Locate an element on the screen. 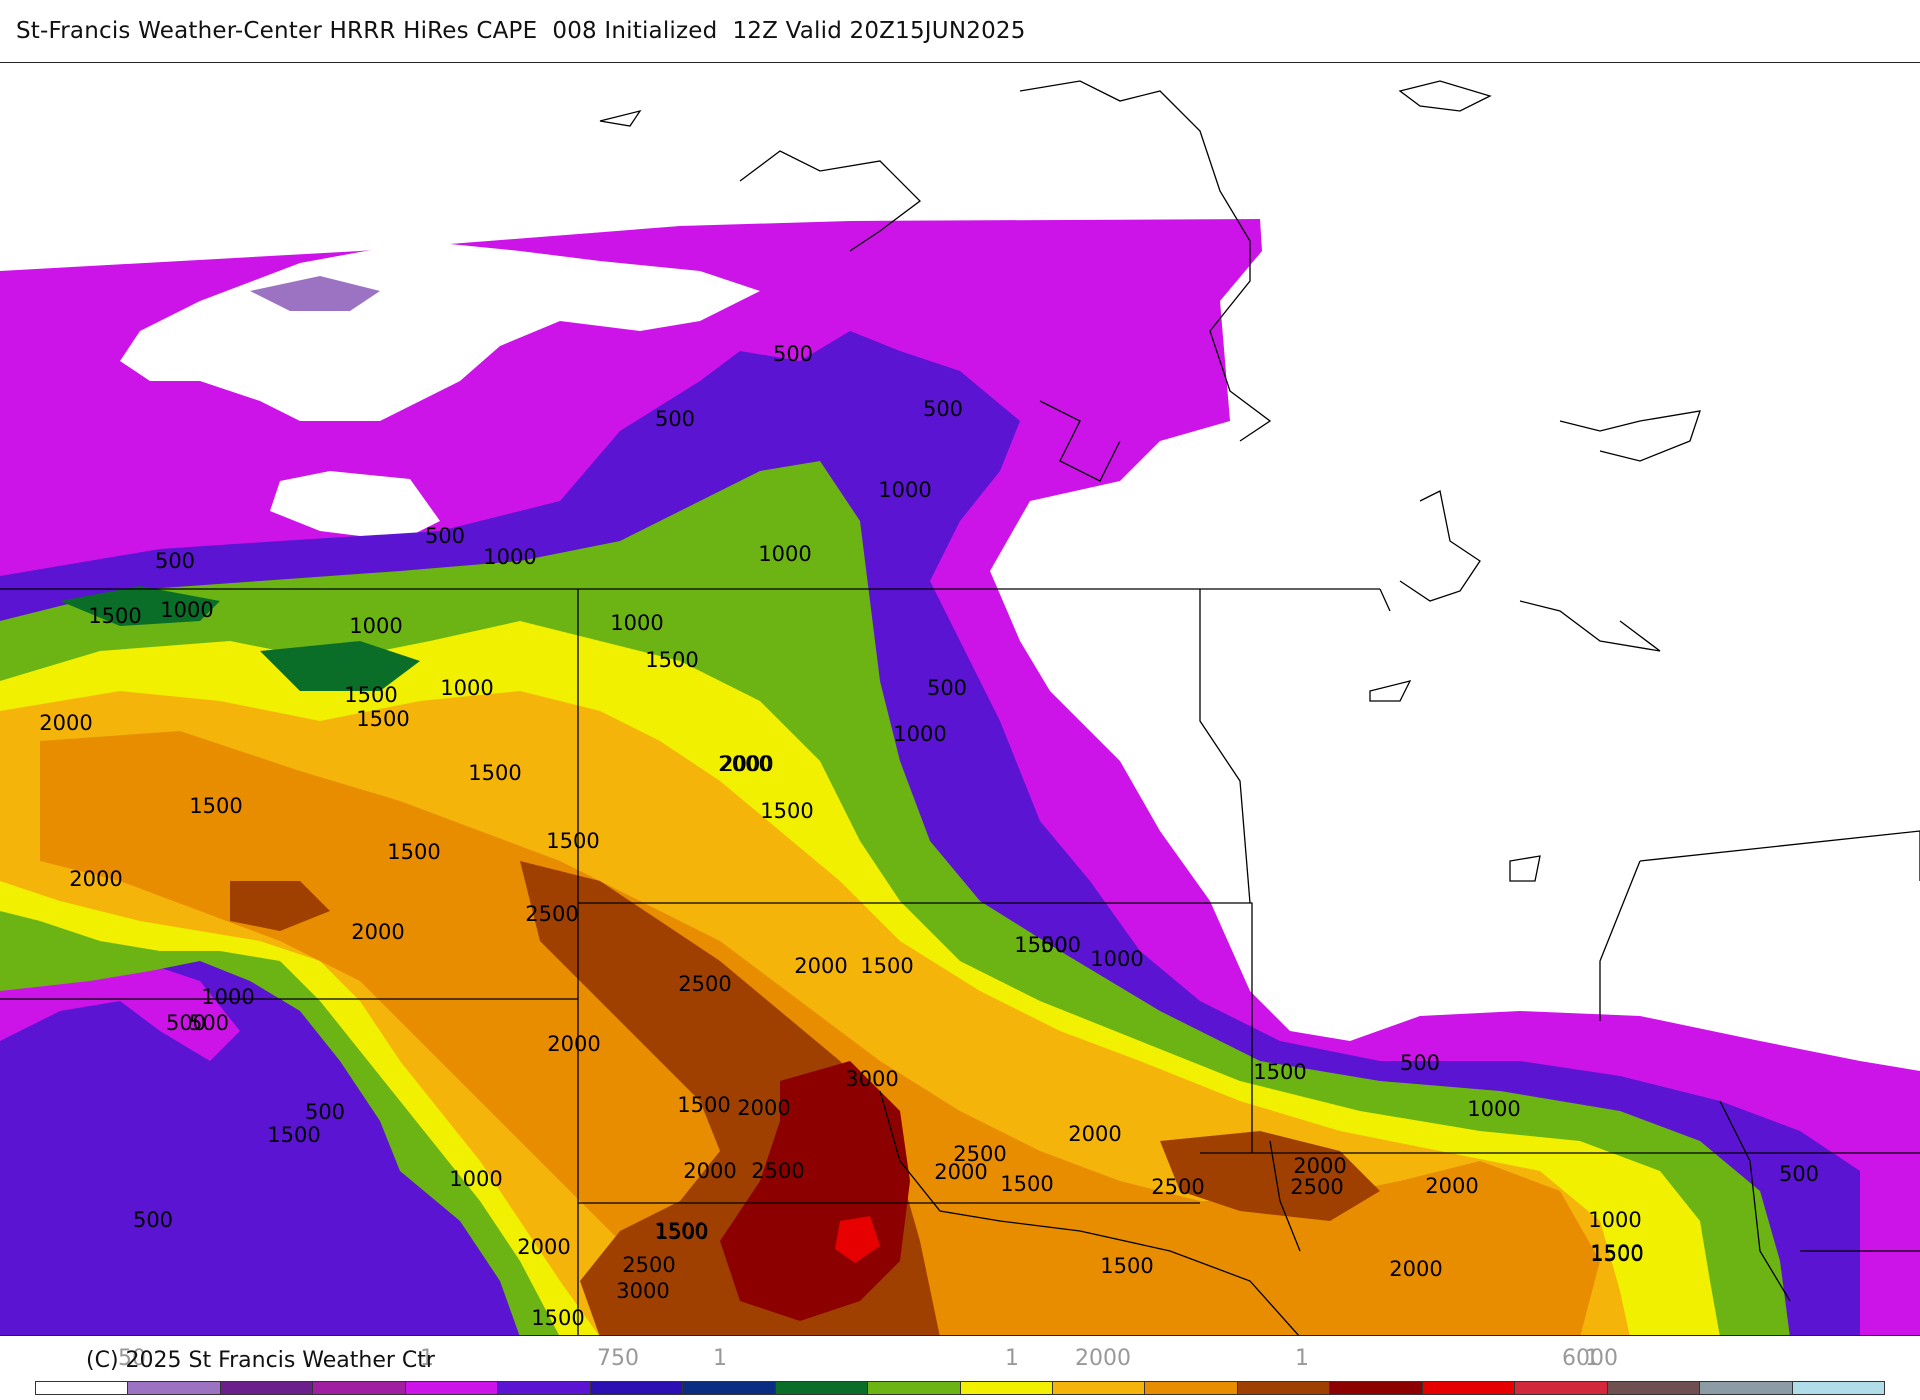 The image size is (1920, 1400). cape-field-red is located at coordinates (857, 1239).